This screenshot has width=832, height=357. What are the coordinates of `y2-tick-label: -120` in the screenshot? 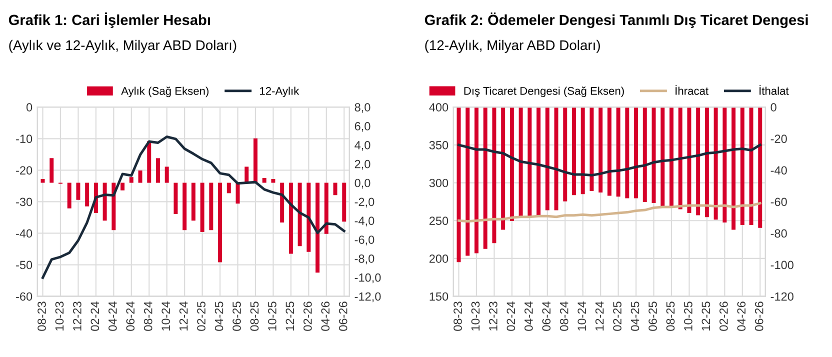 It's located at (782, 296).